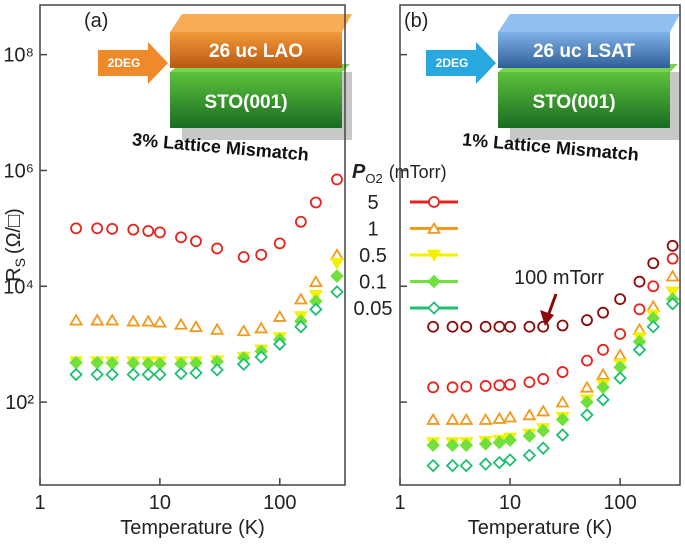 The width and height of the screenshot is (685, 544). What do you see at coordinates (19, 171) in the screenshot?
I see `y-tick-label: 10⁶` at bounding box center [19, 171].